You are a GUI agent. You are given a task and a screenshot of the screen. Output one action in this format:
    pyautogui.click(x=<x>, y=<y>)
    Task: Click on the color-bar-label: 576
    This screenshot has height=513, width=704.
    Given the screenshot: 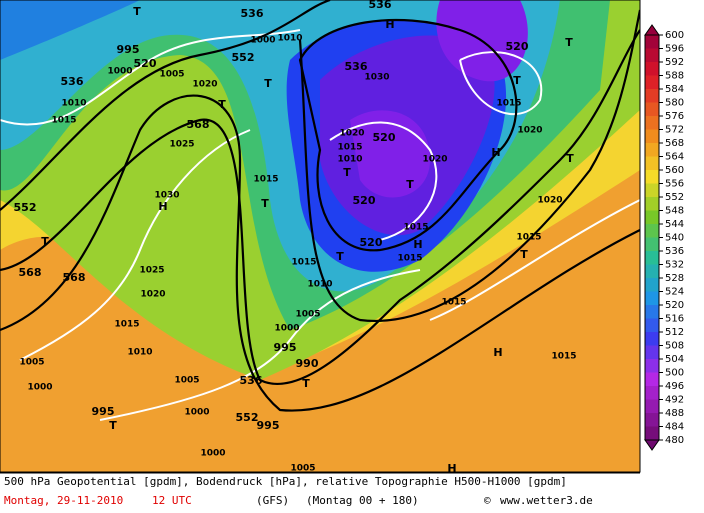 What is the action you would take?
    pyautogui.click(x=674, y=116)
    